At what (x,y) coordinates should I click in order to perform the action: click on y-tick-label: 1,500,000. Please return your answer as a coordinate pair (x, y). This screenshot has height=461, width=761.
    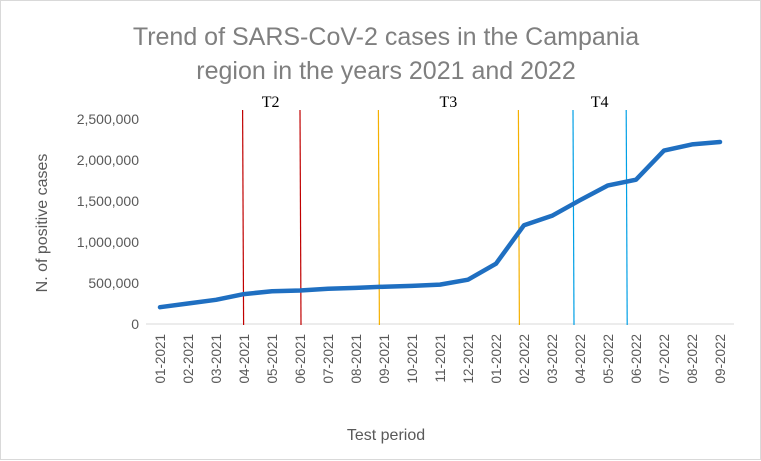
    Looking at the image, I should click on (108, 201).